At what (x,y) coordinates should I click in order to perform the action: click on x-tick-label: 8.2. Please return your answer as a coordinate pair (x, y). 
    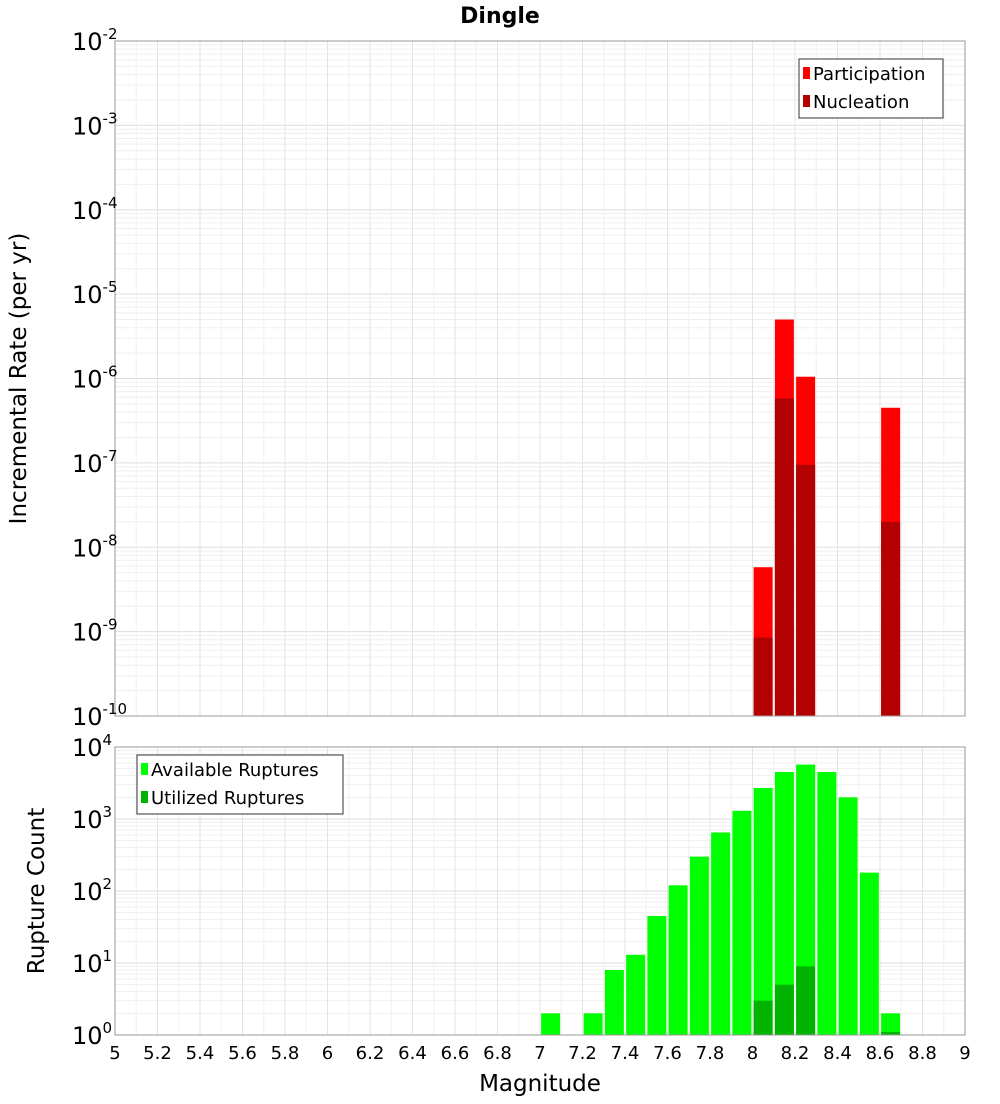
    Looking at the image, I should click on (795, 1053).